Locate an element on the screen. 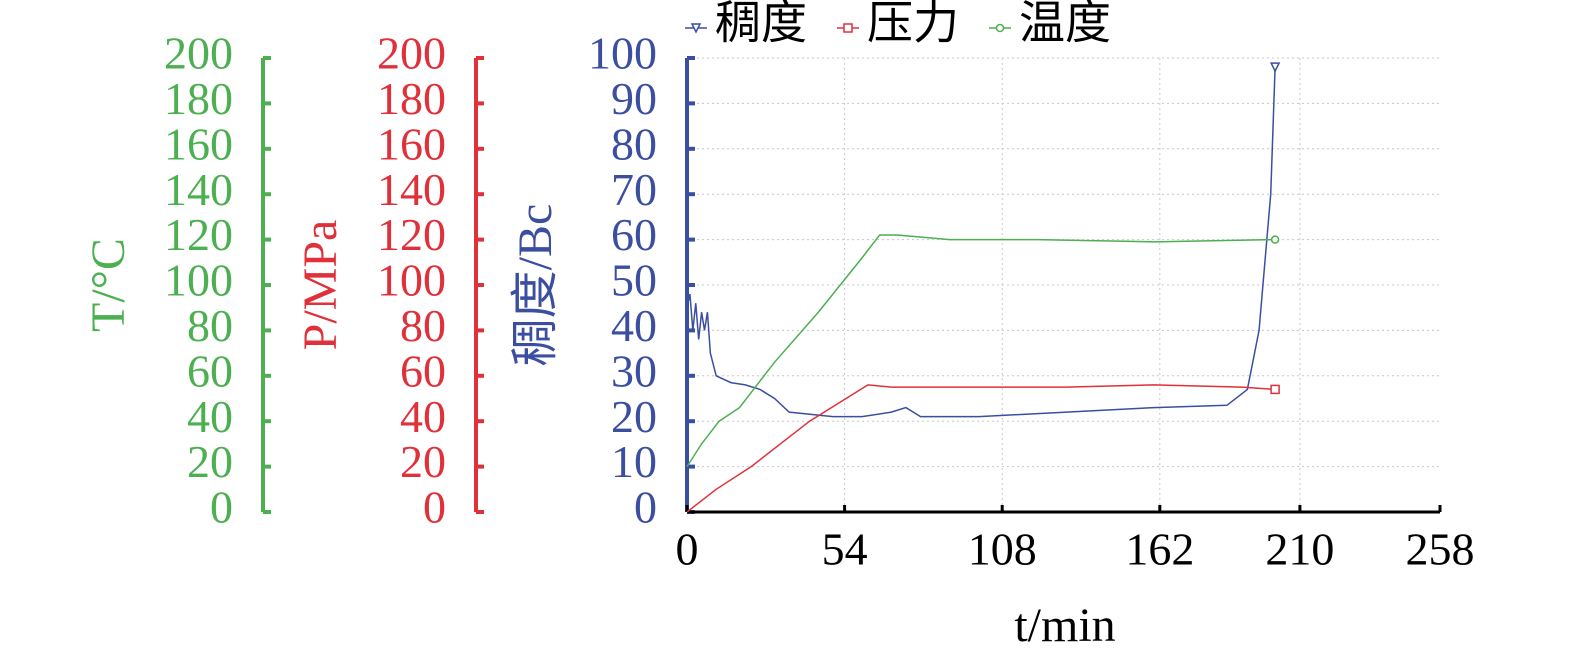 This screenshot has width=1575, height=670. y-tick-label: 90 is located at coordinates (634, 98).